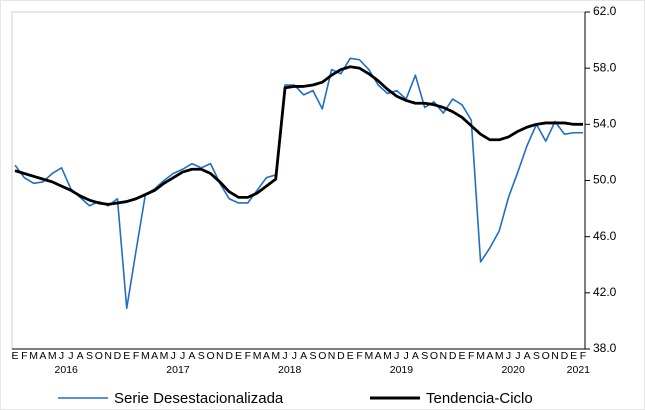 The width and height of the screenshot is (645, 410). I want to click on year-label: 2021, so click(579, 370).